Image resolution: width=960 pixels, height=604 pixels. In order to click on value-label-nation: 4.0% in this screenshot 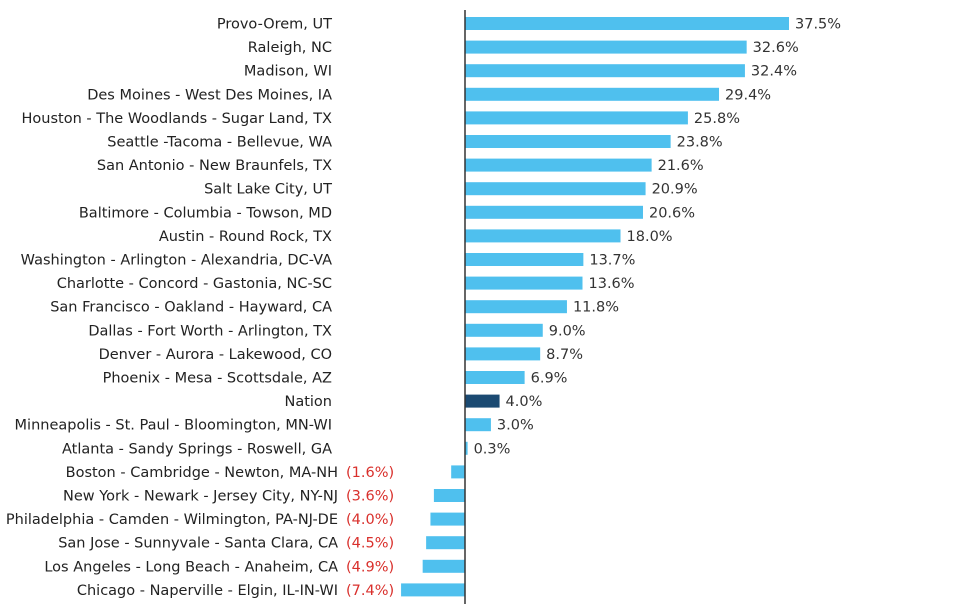, I will do `click(524, 402)`.